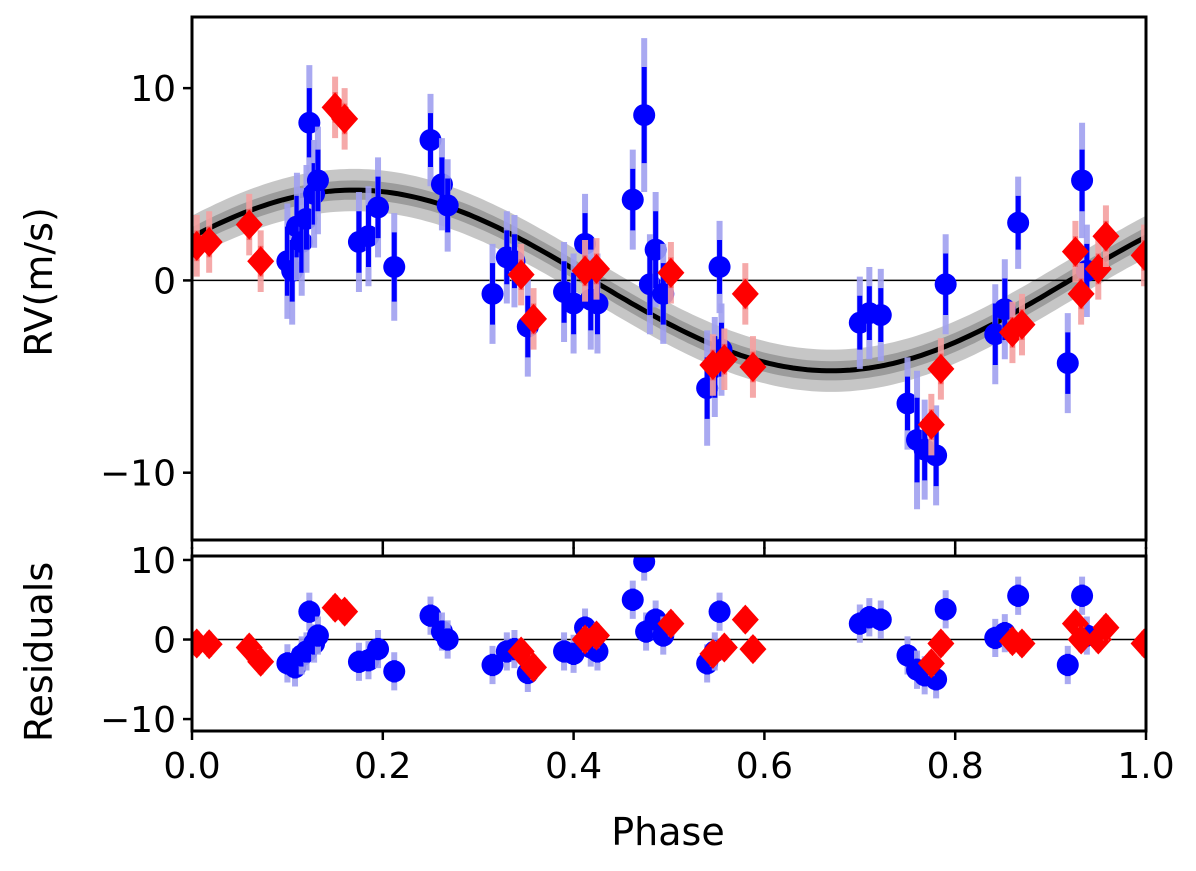 The image size is (1196, 871). Describe the element at coordinates (955, 766) in the screenshot. I see `xtick-label: 0.8` at that location.